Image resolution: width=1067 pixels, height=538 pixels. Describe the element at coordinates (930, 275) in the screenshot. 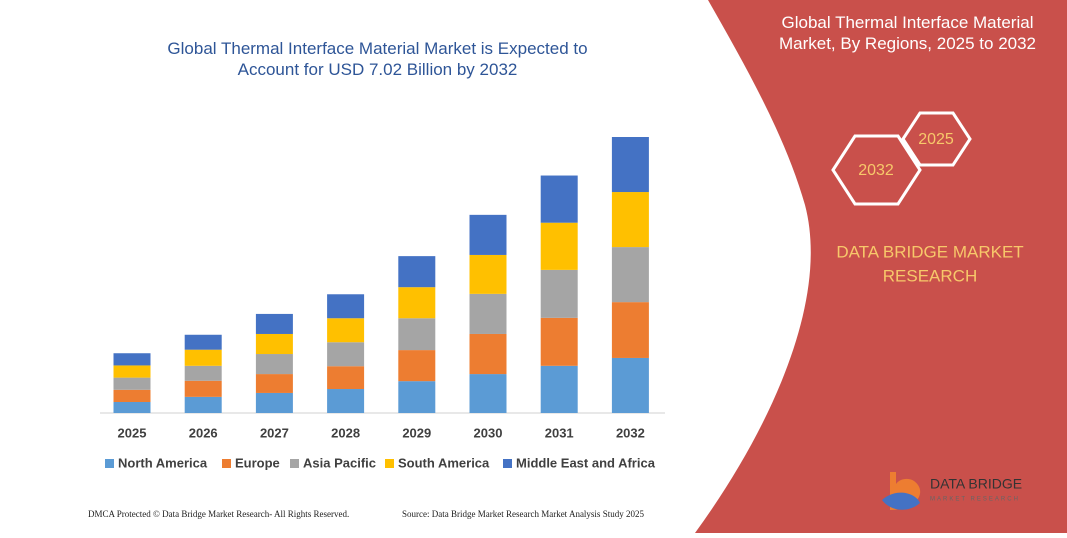

I see `brand-text: RESEARCH` at that location.